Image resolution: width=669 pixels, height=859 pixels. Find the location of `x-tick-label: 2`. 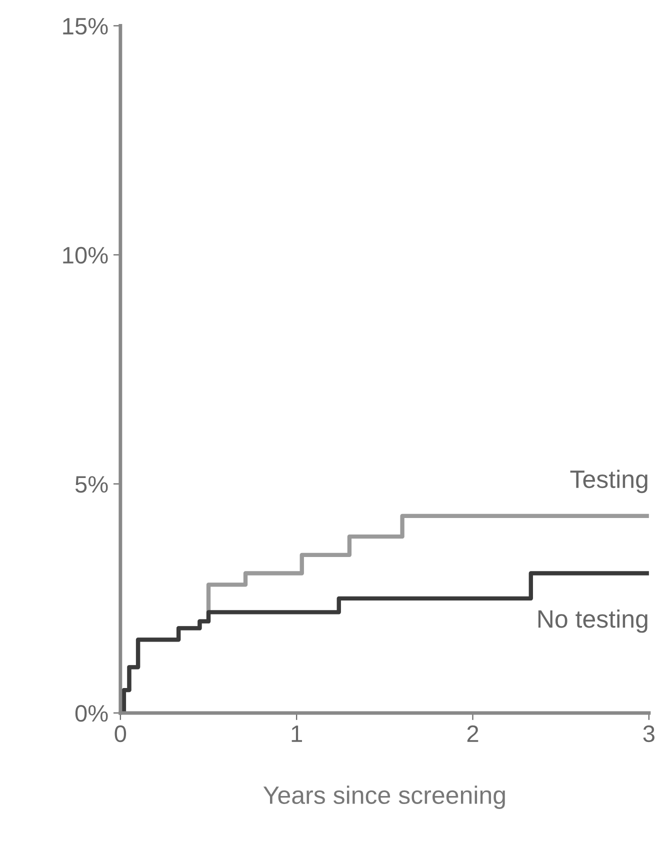

x-tick-label: 2 is located at coordinates (472, 733).